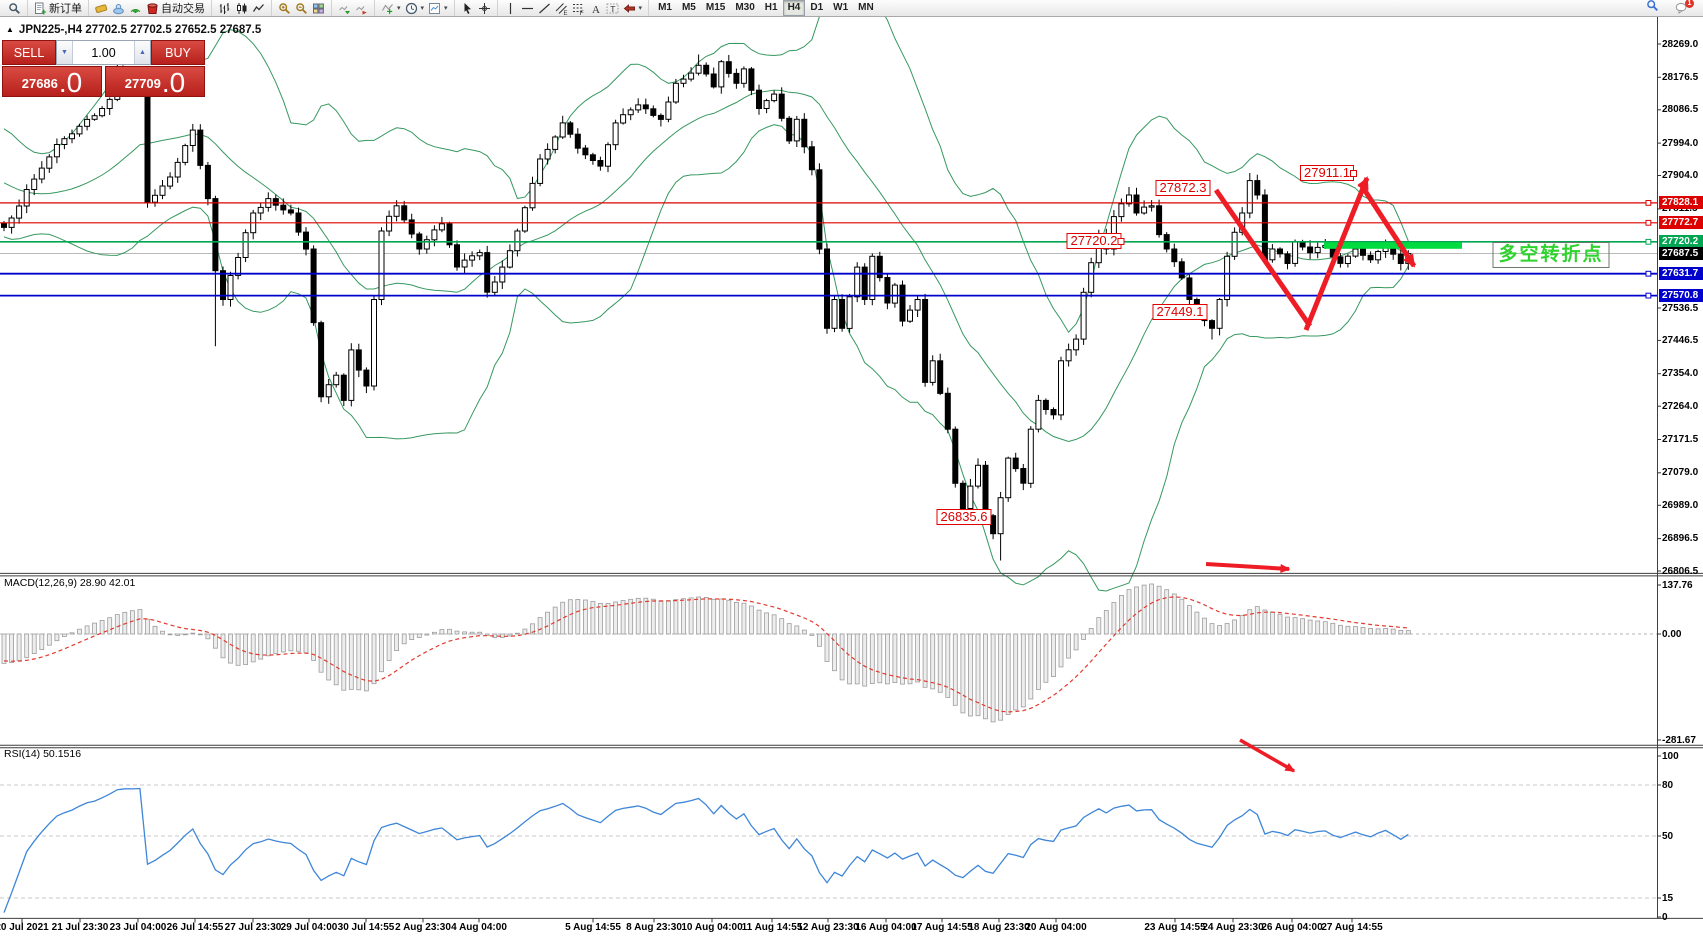 This screenshot has height=942, width=1703. What do you see at coordinates (544, 8) in the screenshot?
I see `trendline-button` at bounding box center [544, 8].